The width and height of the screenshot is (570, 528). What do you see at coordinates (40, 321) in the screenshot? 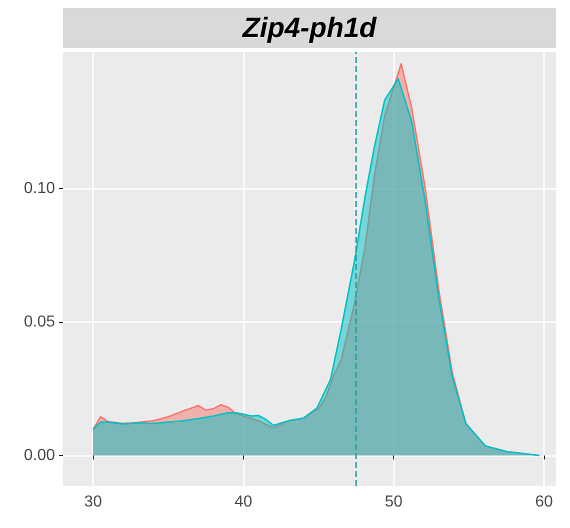
I see `y-tick-label: 0.05` at bounding box center [40, 321].